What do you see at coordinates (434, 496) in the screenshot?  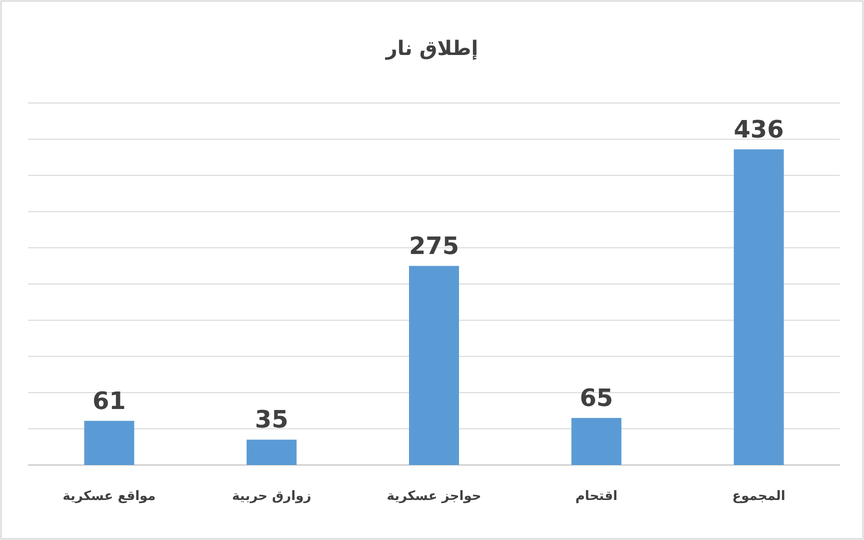 I see `x-tick-label: حواجز عسكرية` at bounding box center [434, 496].